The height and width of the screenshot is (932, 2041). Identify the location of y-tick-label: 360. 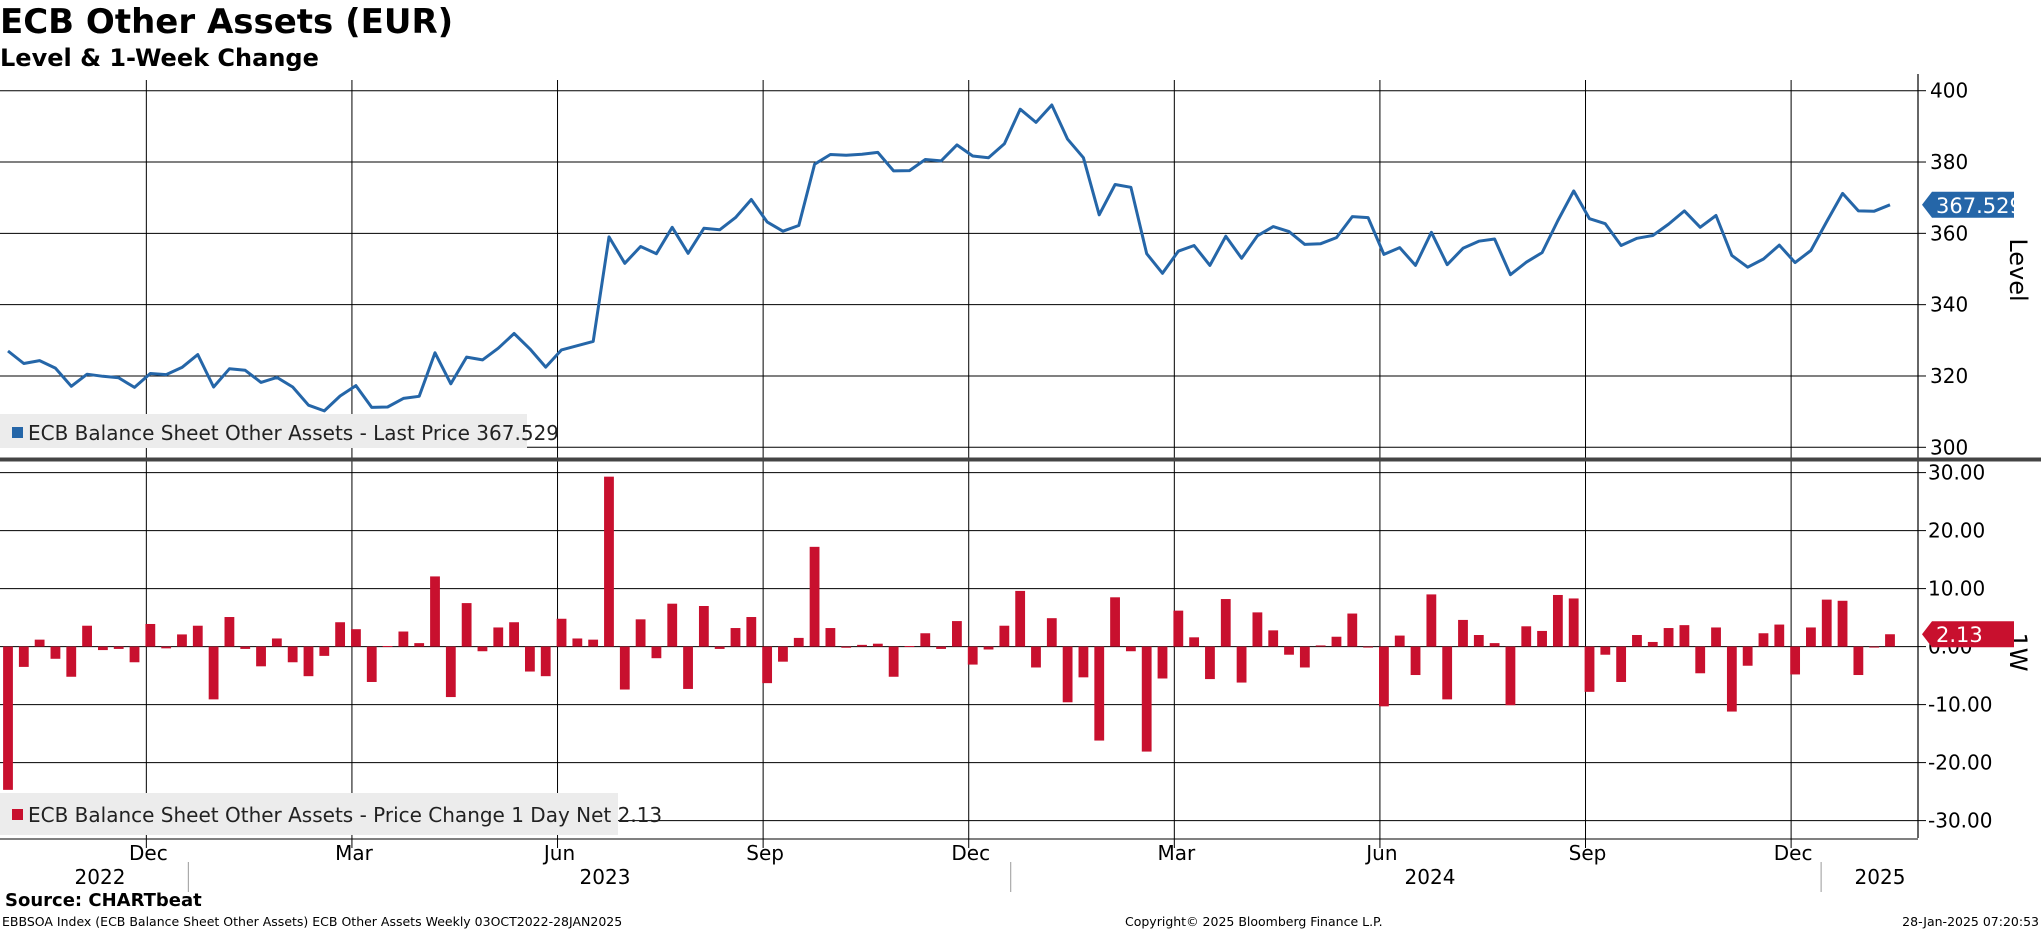
(1949, 233).